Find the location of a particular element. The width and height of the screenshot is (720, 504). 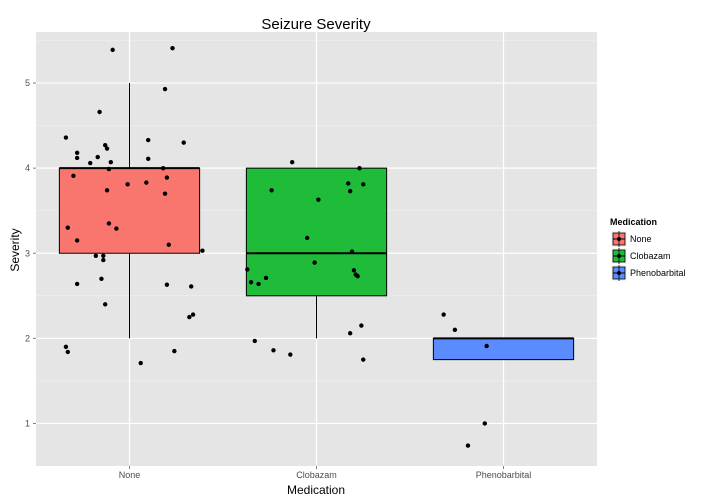

y-tick-label: 4 is located at coordinates (27, 168).